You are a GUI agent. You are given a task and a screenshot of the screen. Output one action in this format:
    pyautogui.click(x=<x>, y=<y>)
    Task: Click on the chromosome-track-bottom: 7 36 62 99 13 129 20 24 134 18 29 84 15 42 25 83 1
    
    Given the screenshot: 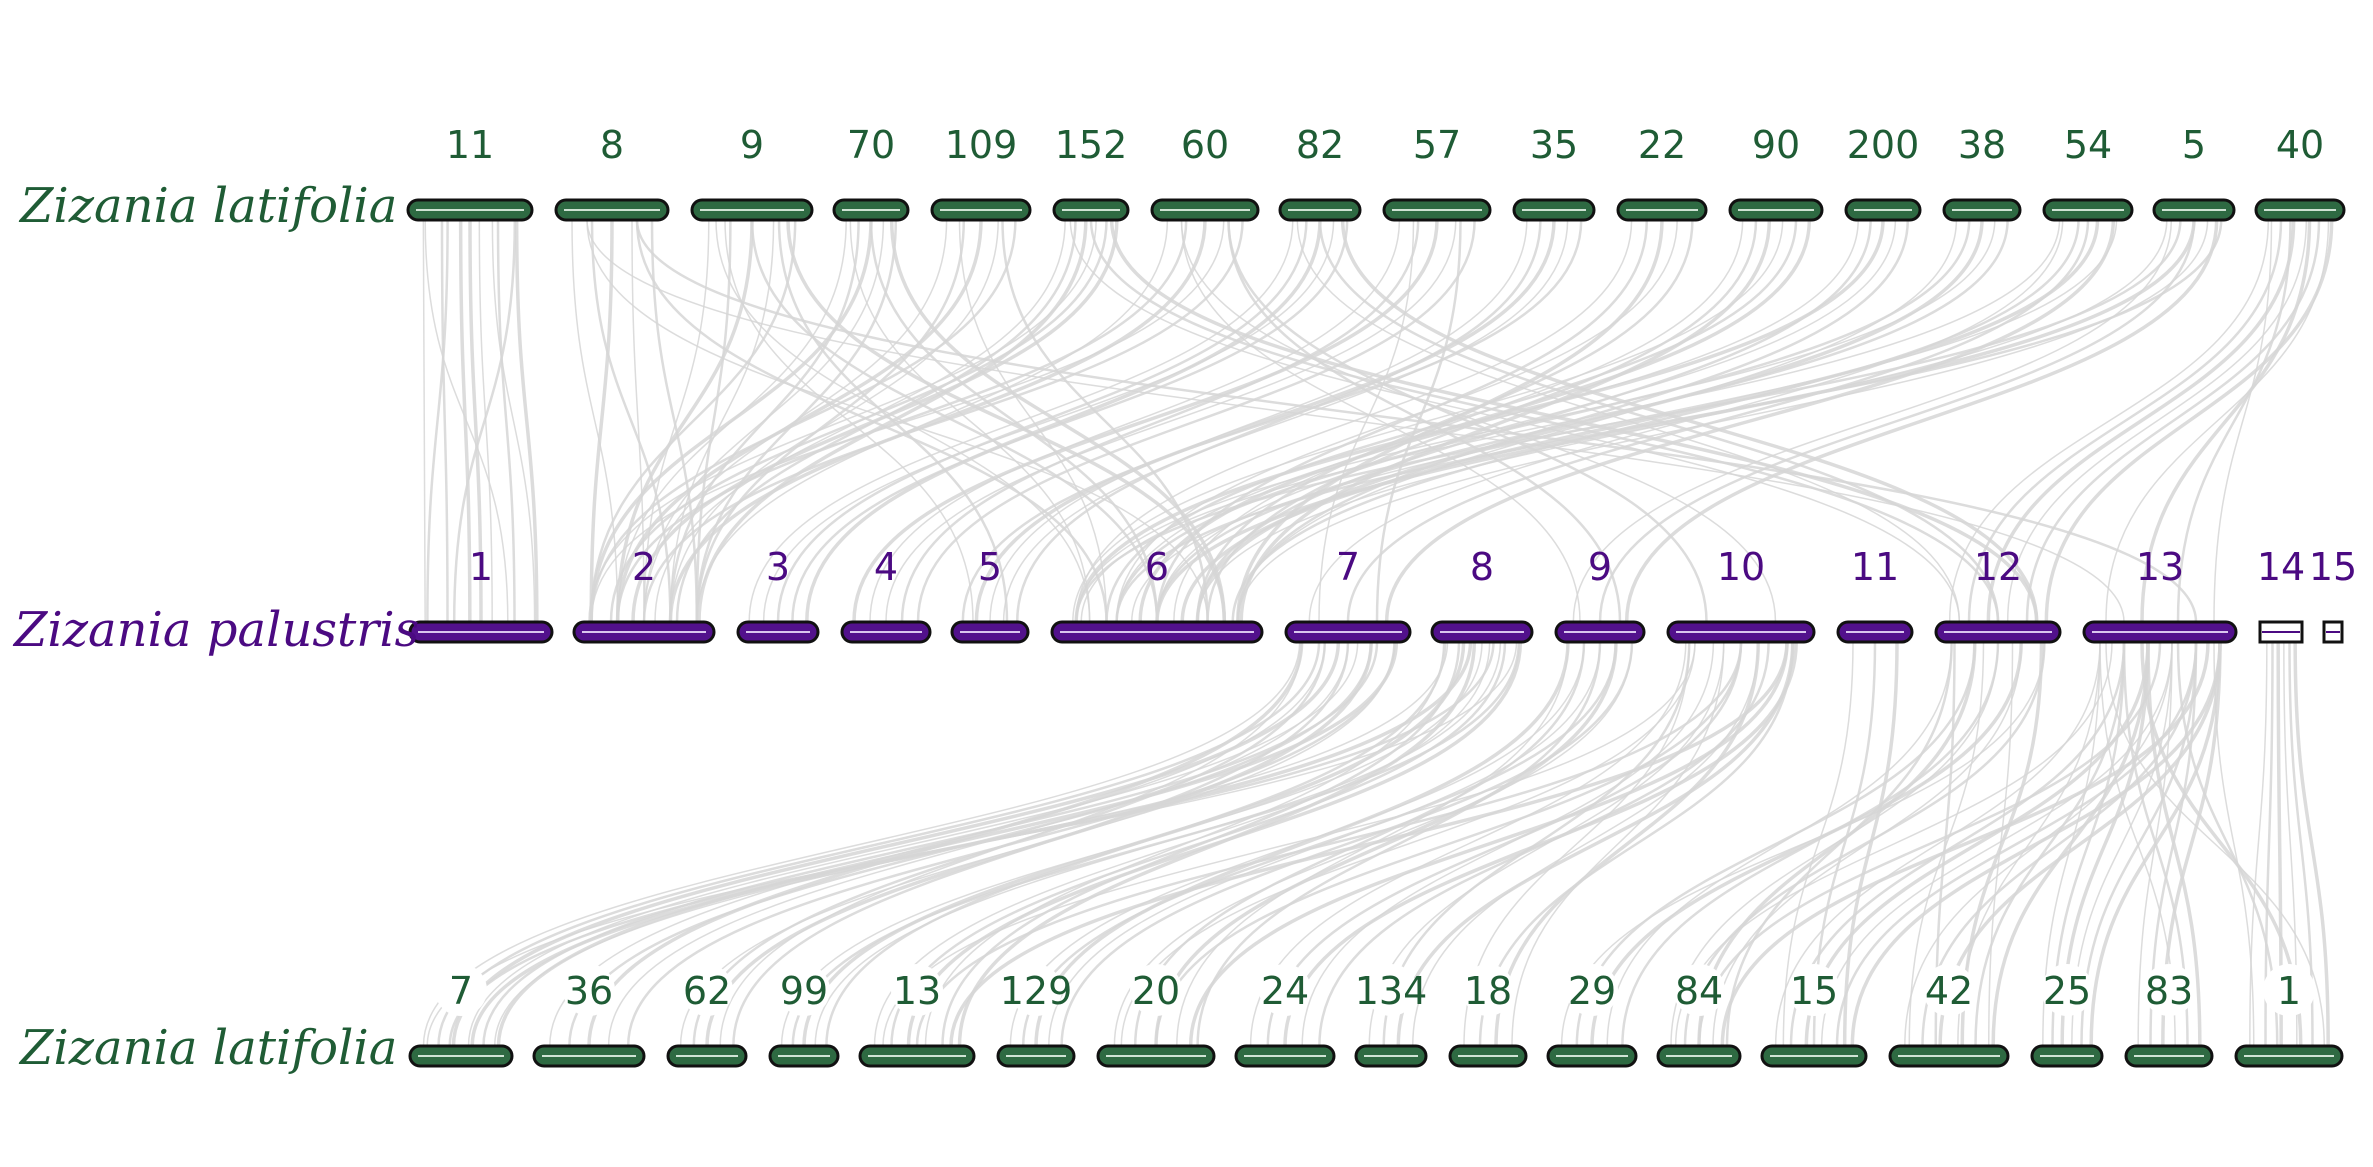 What is the action you would take?
    pyautogui.click(x=1376, y=1016)
    